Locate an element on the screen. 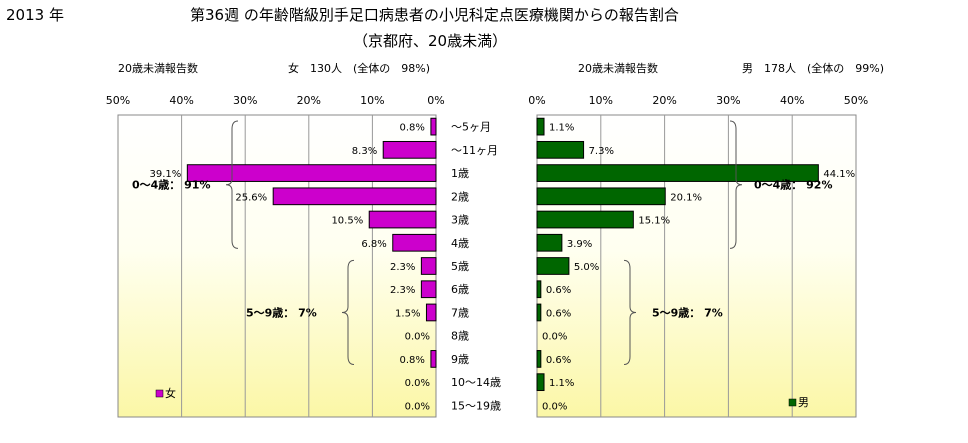 The image size is (968, 443). male-tick-label: 20% is located at coordinates (664, 100).